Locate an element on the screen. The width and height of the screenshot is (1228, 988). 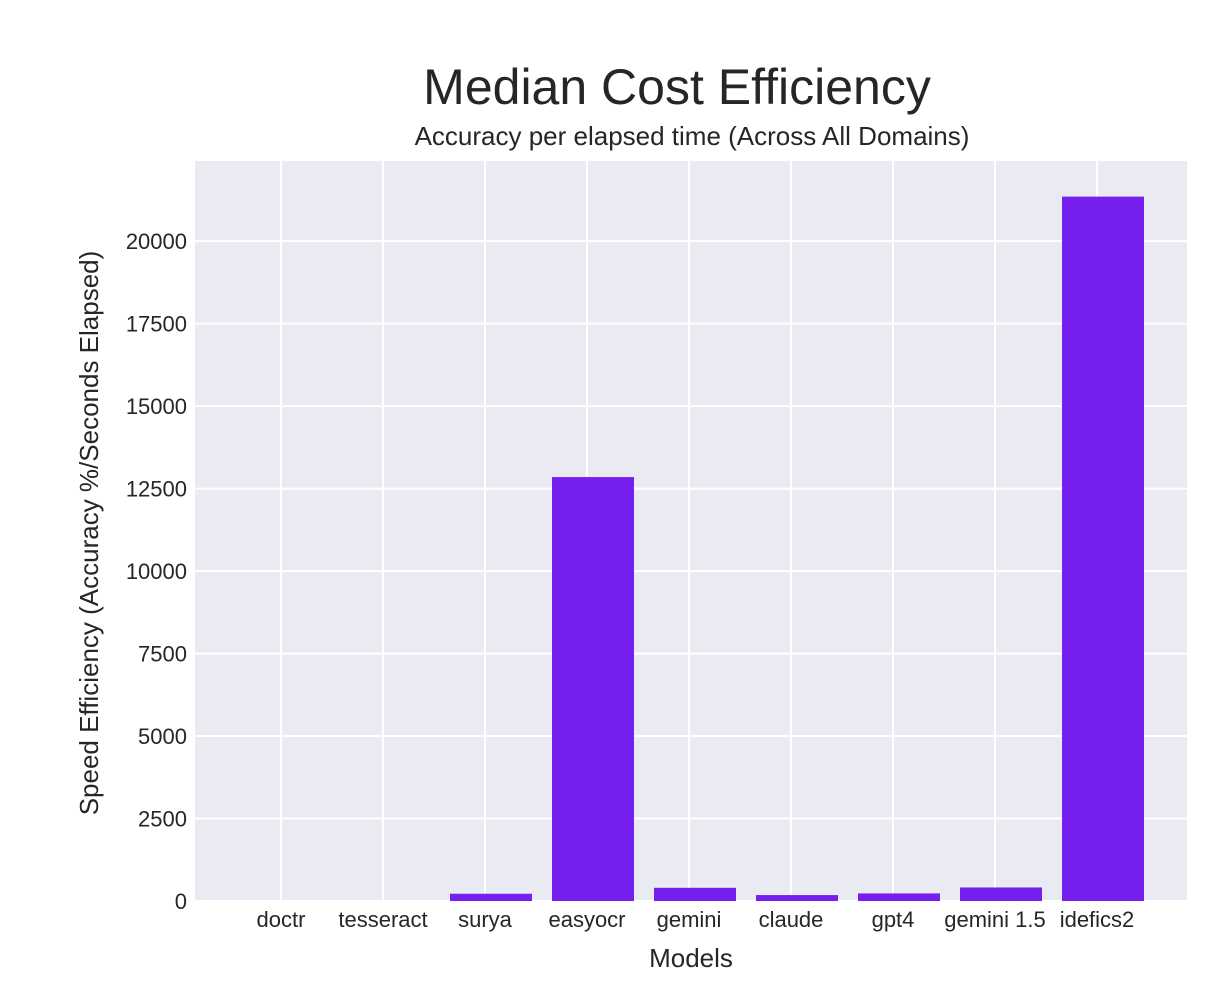
chart-title: Median Cost Efficiency is located at coordinates (677, 87).